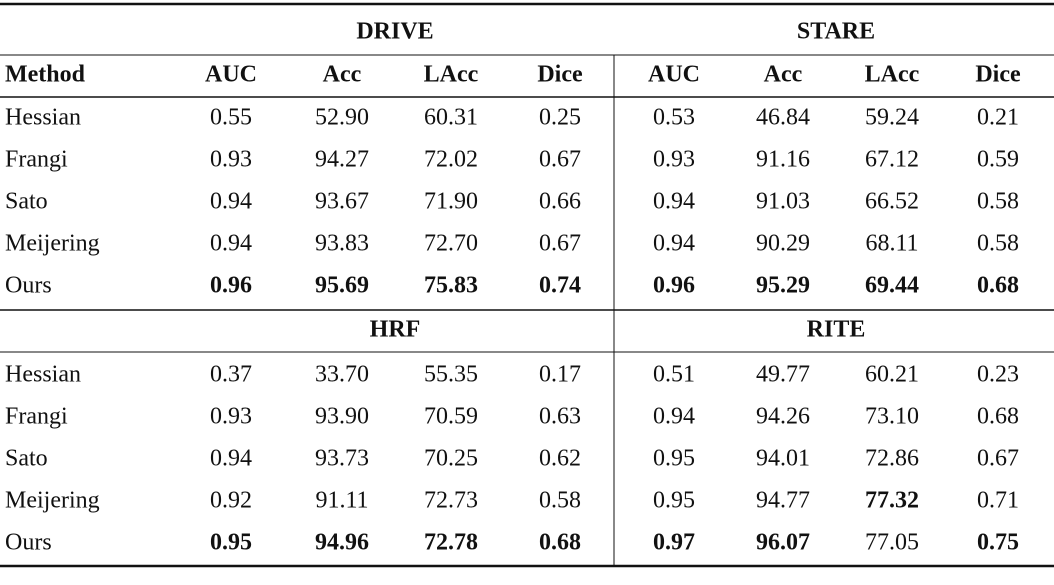 The image size is (1054, 585). What do you see at coordinates (451, 118) in the screenshot?
I see `metric-value: 60.31` at bounding box center [451, 118].